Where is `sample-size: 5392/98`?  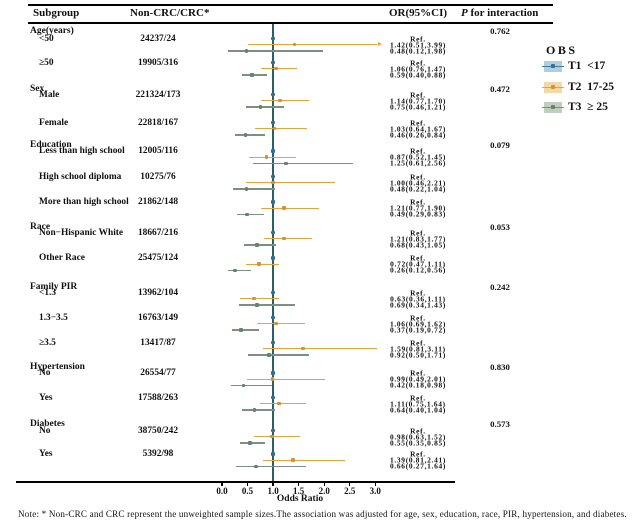
sample-size: 5392/98 is located at coordinates (158, 454).